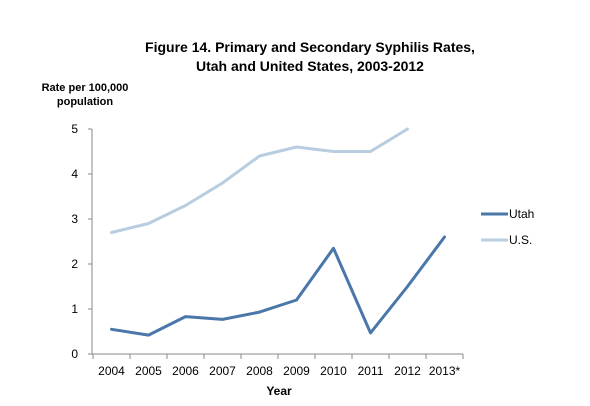  Describe the element at coordinates (521, 214) in the screenshot. I see `legend-label-utah: Utah` at that location.